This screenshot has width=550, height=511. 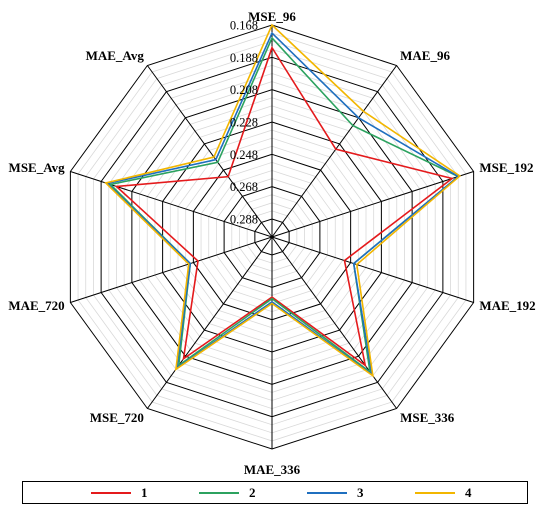 I want to click on radial-tick-label: 0.228, so click(x=244, y=122).